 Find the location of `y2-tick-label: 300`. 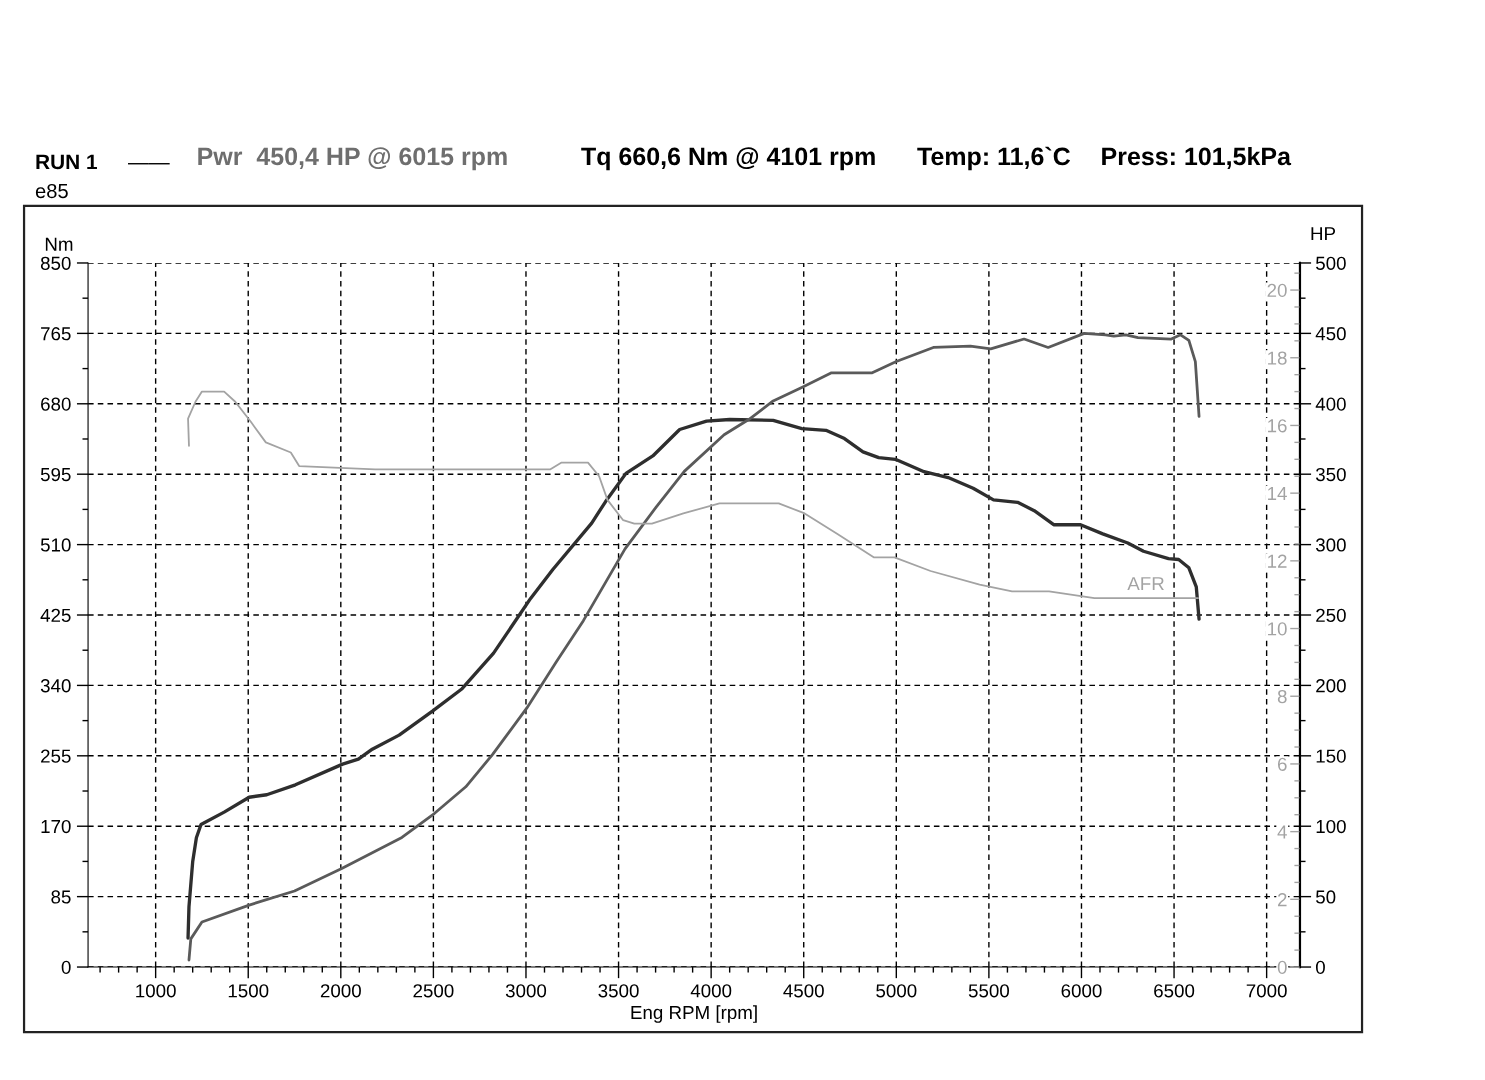

y2-tick-label: 300 is located at coordinates (1330, 545).